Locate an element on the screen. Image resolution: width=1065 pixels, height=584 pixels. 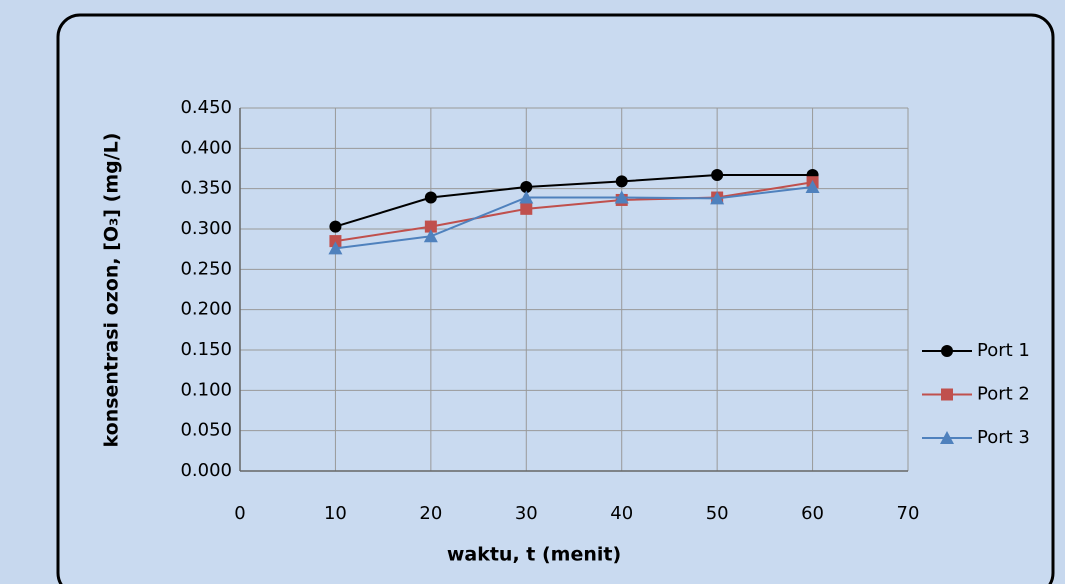
y-tick-label: 0.100 is located at coordinates (206, 389).